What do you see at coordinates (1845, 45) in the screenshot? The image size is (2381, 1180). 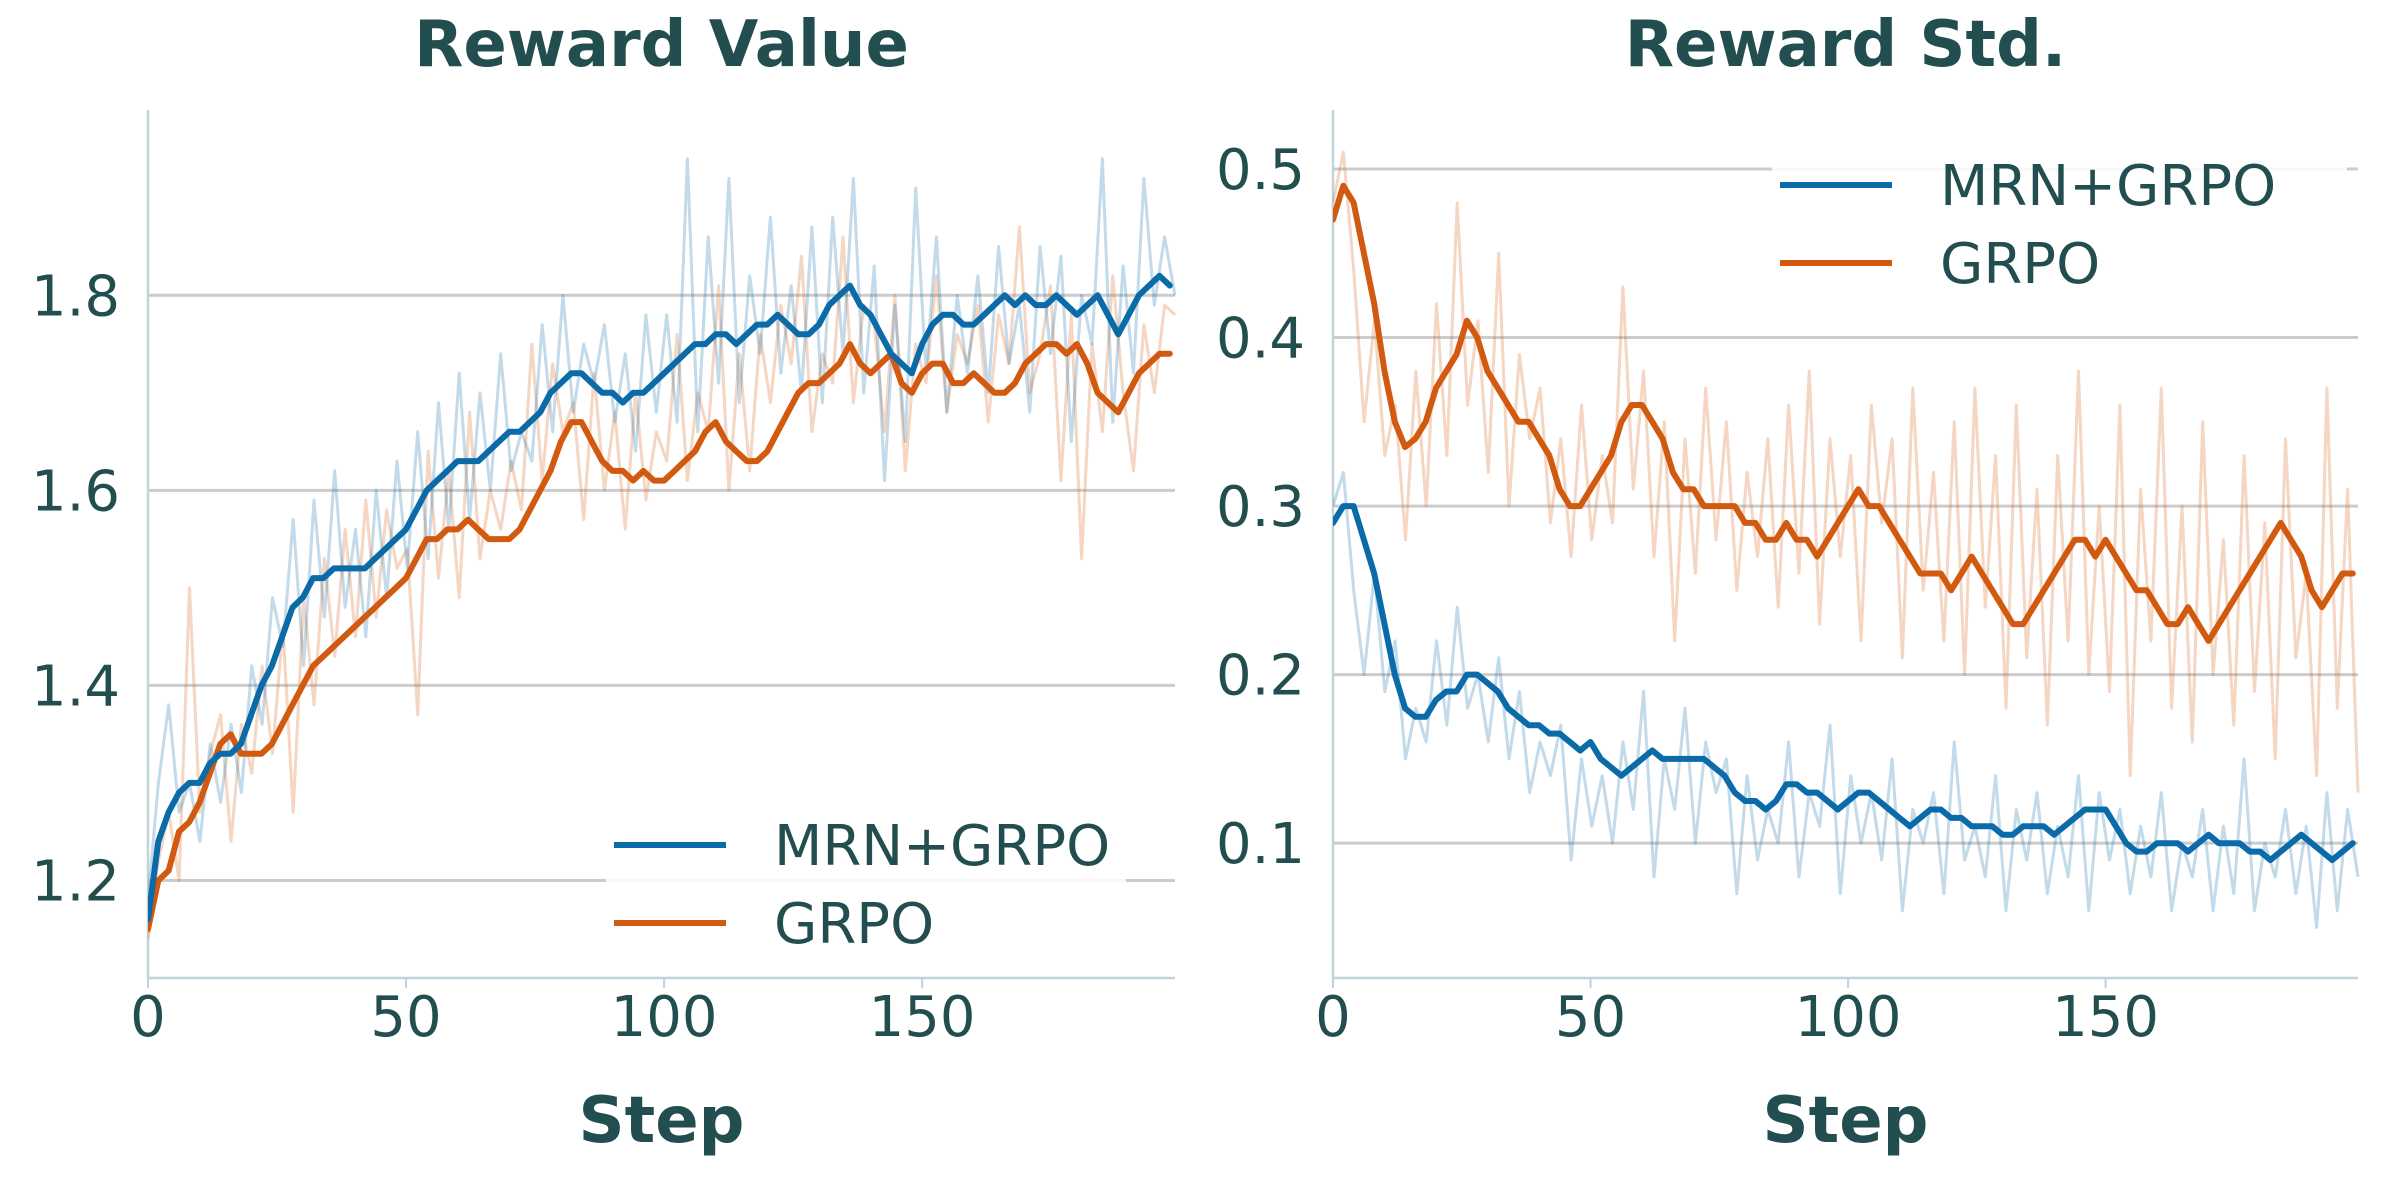 I see `chart-title: Reward Std.` at bounding box center [1845, 45].